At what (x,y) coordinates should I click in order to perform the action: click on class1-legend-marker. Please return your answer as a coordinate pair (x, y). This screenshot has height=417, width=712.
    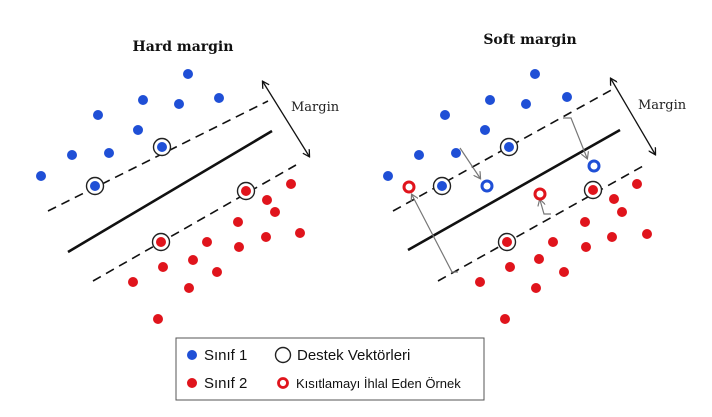
    Looking at the image, I should click on (192, 355).